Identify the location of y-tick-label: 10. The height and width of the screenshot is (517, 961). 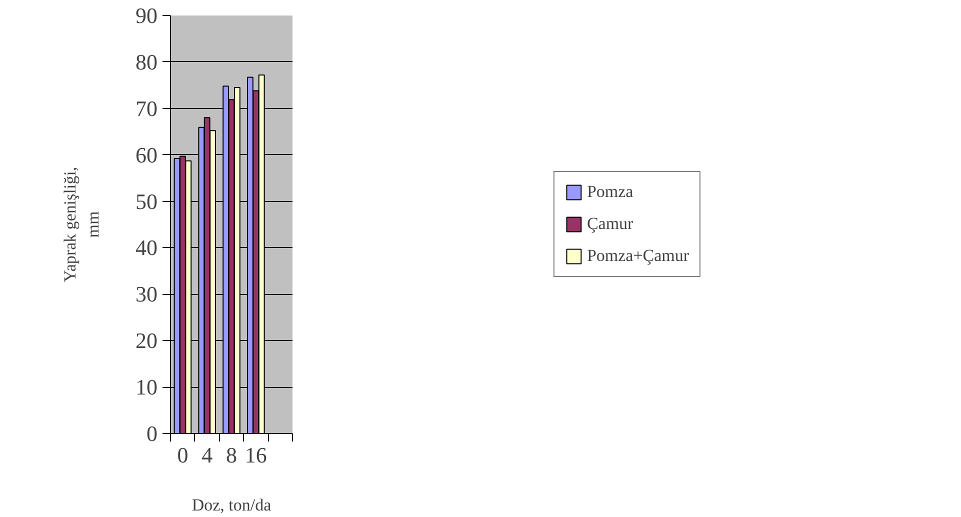
(147, 387).